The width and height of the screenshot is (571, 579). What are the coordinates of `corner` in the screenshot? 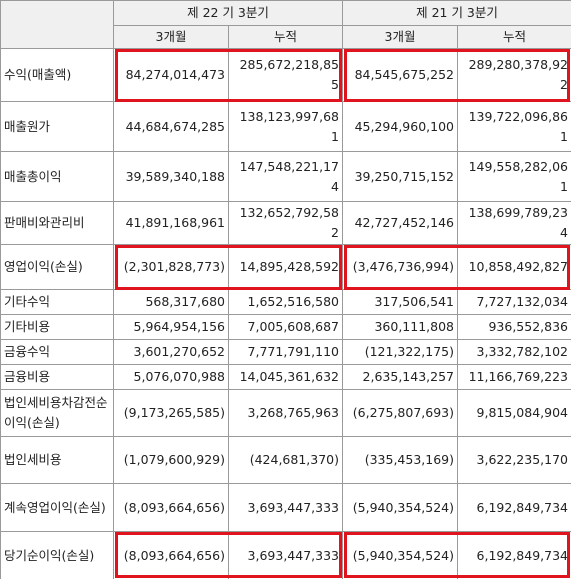 It's located at (57, 24).